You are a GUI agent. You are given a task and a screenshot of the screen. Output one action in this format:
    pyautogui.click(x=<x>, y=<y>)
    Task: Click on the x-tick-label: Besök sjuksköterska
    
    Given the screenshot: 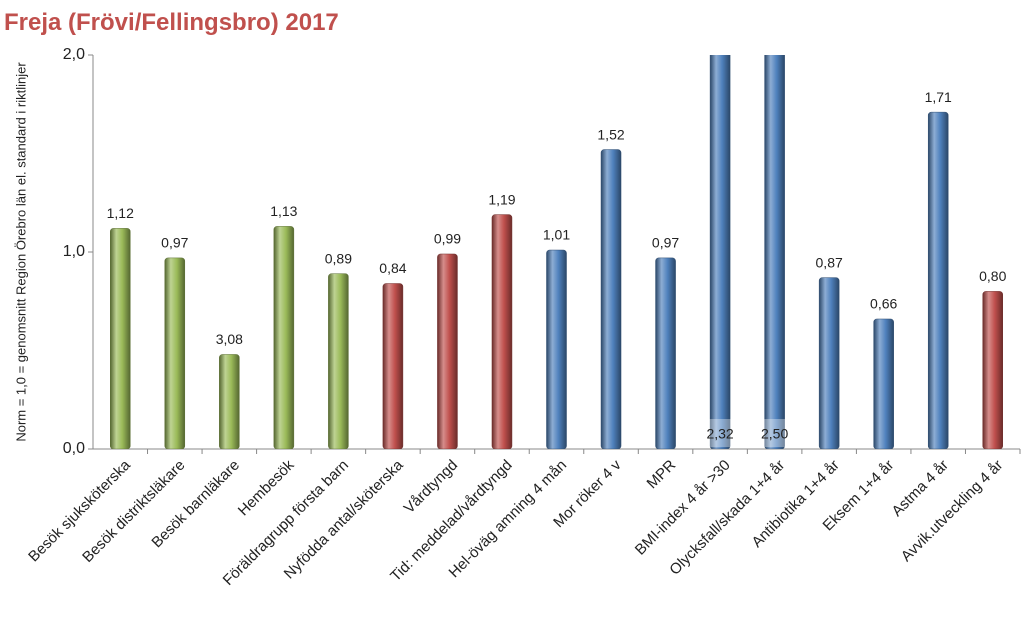 What is the action you would take?
    pyautogui.click(x=79, y=510)
    